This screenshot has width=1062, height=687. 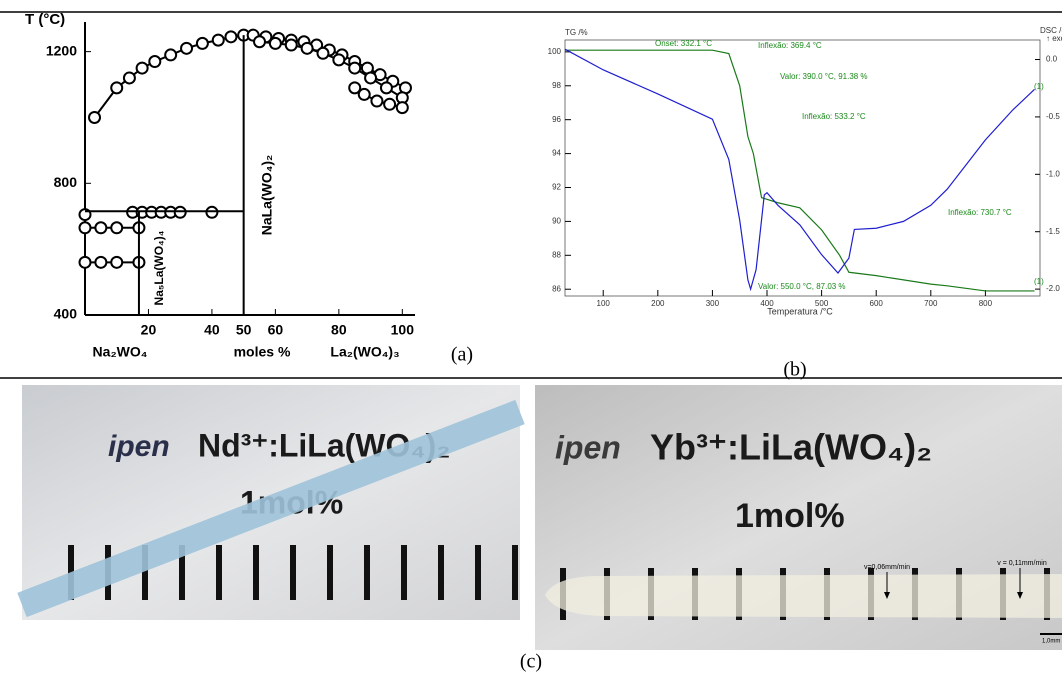 What do you see at coordinates (887, 567) in the screenshot?
I see `growth-rate: v=0,06mm/min` at bounding box center [887, 567].